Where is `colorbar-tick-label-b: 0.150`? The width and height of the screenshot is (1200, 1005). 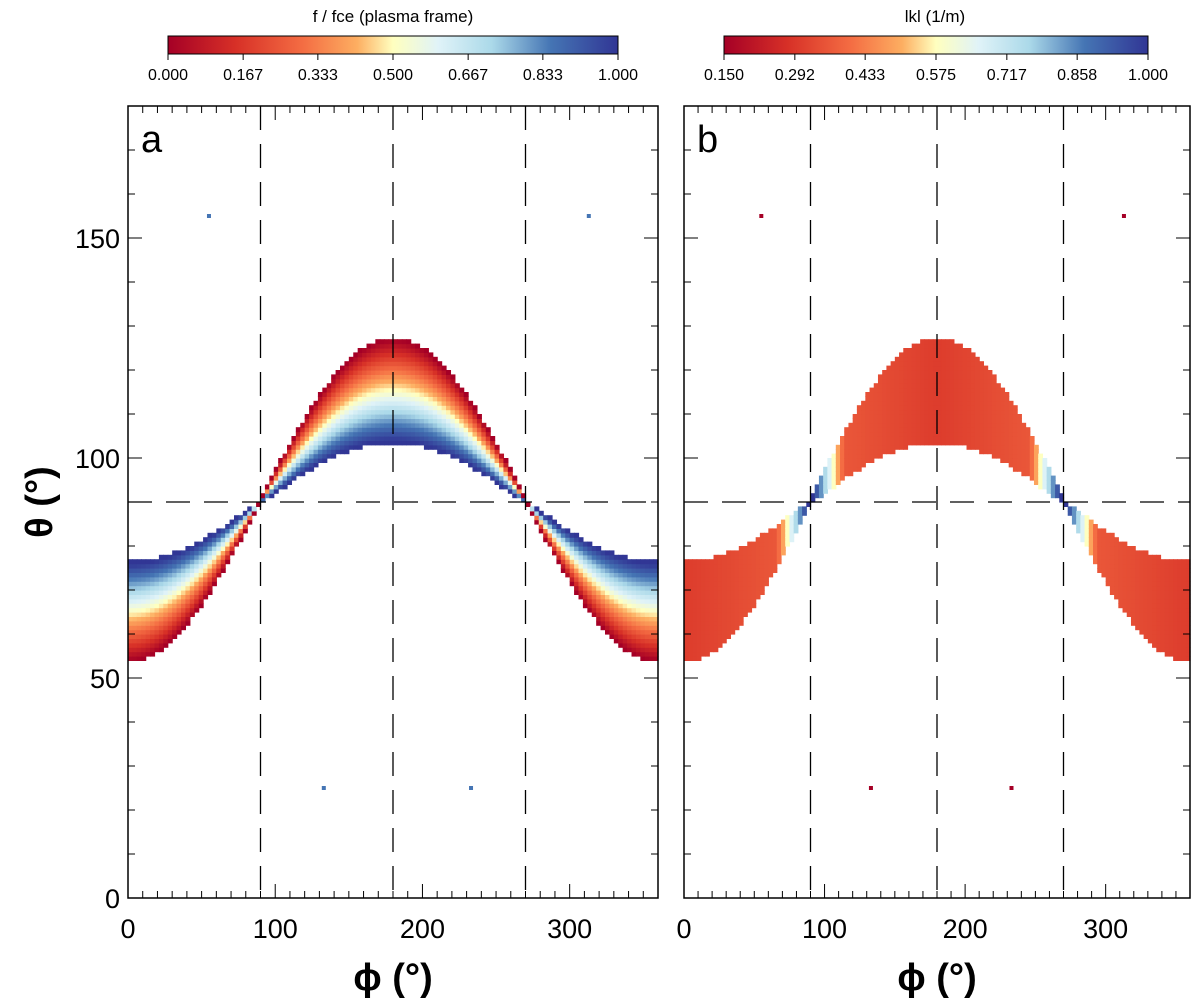
colorbar-tick-label-b: 0.150 is located at coordinates (724, 75).